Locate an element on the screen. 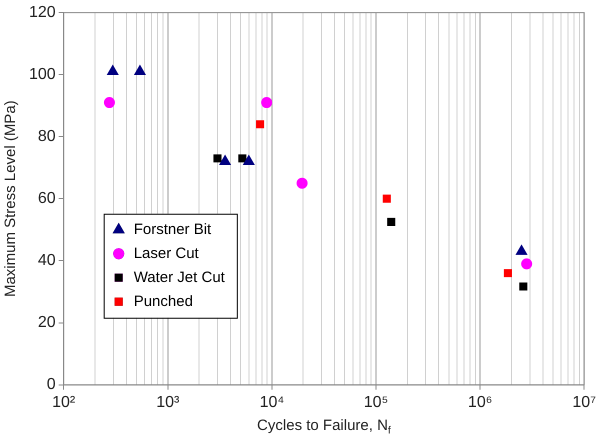  x-tick-label: 10² is located at coordinates (64, 402).